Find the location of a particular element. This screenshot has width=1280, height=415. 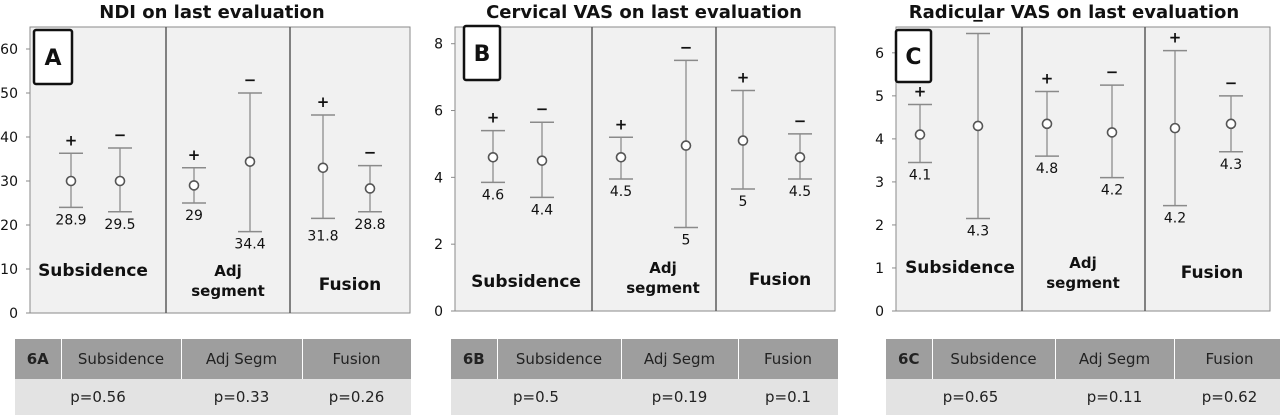

p-value-cell: p=0.65 is located at coordinates (970, 397).